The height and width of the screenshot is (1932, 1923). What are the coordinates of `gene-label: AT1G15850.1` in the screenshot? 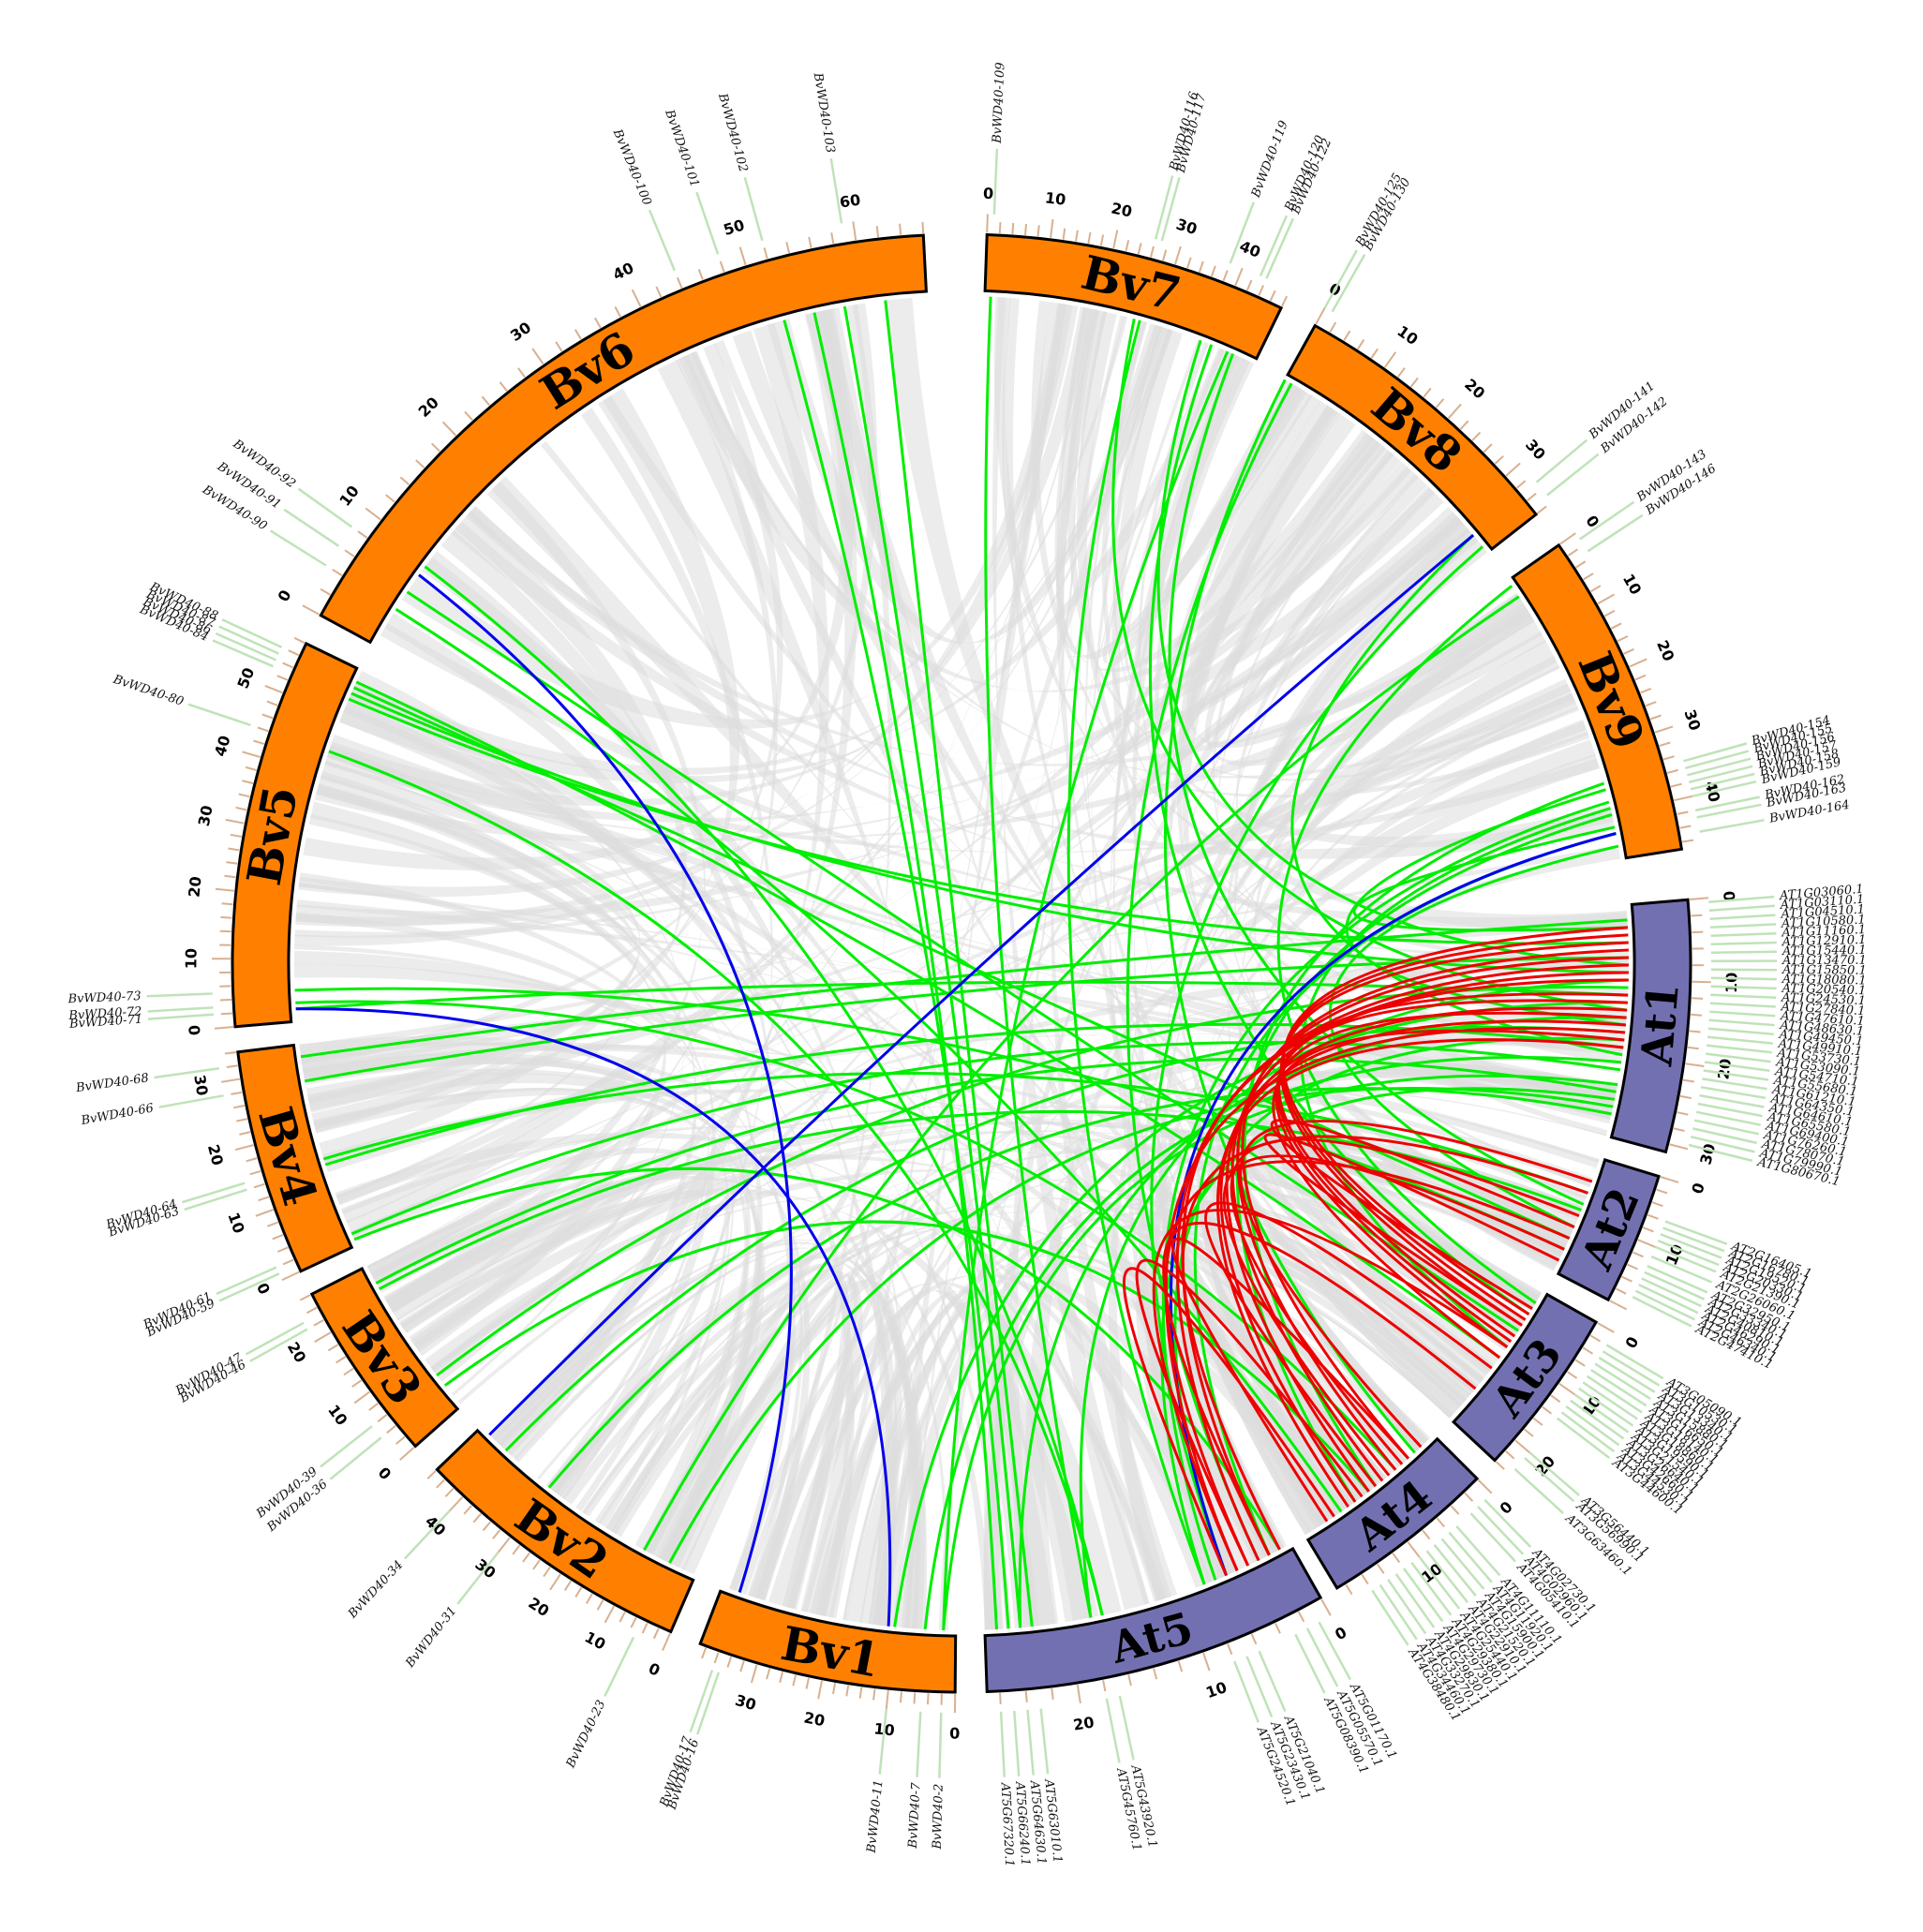 It's located at (1824, 970).